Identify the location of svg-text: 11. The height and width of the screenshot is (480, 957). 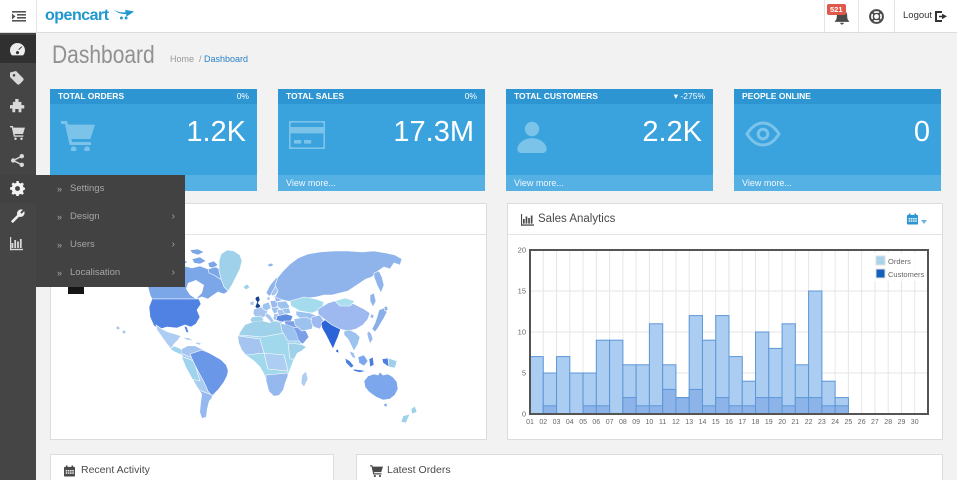
(662, 422).